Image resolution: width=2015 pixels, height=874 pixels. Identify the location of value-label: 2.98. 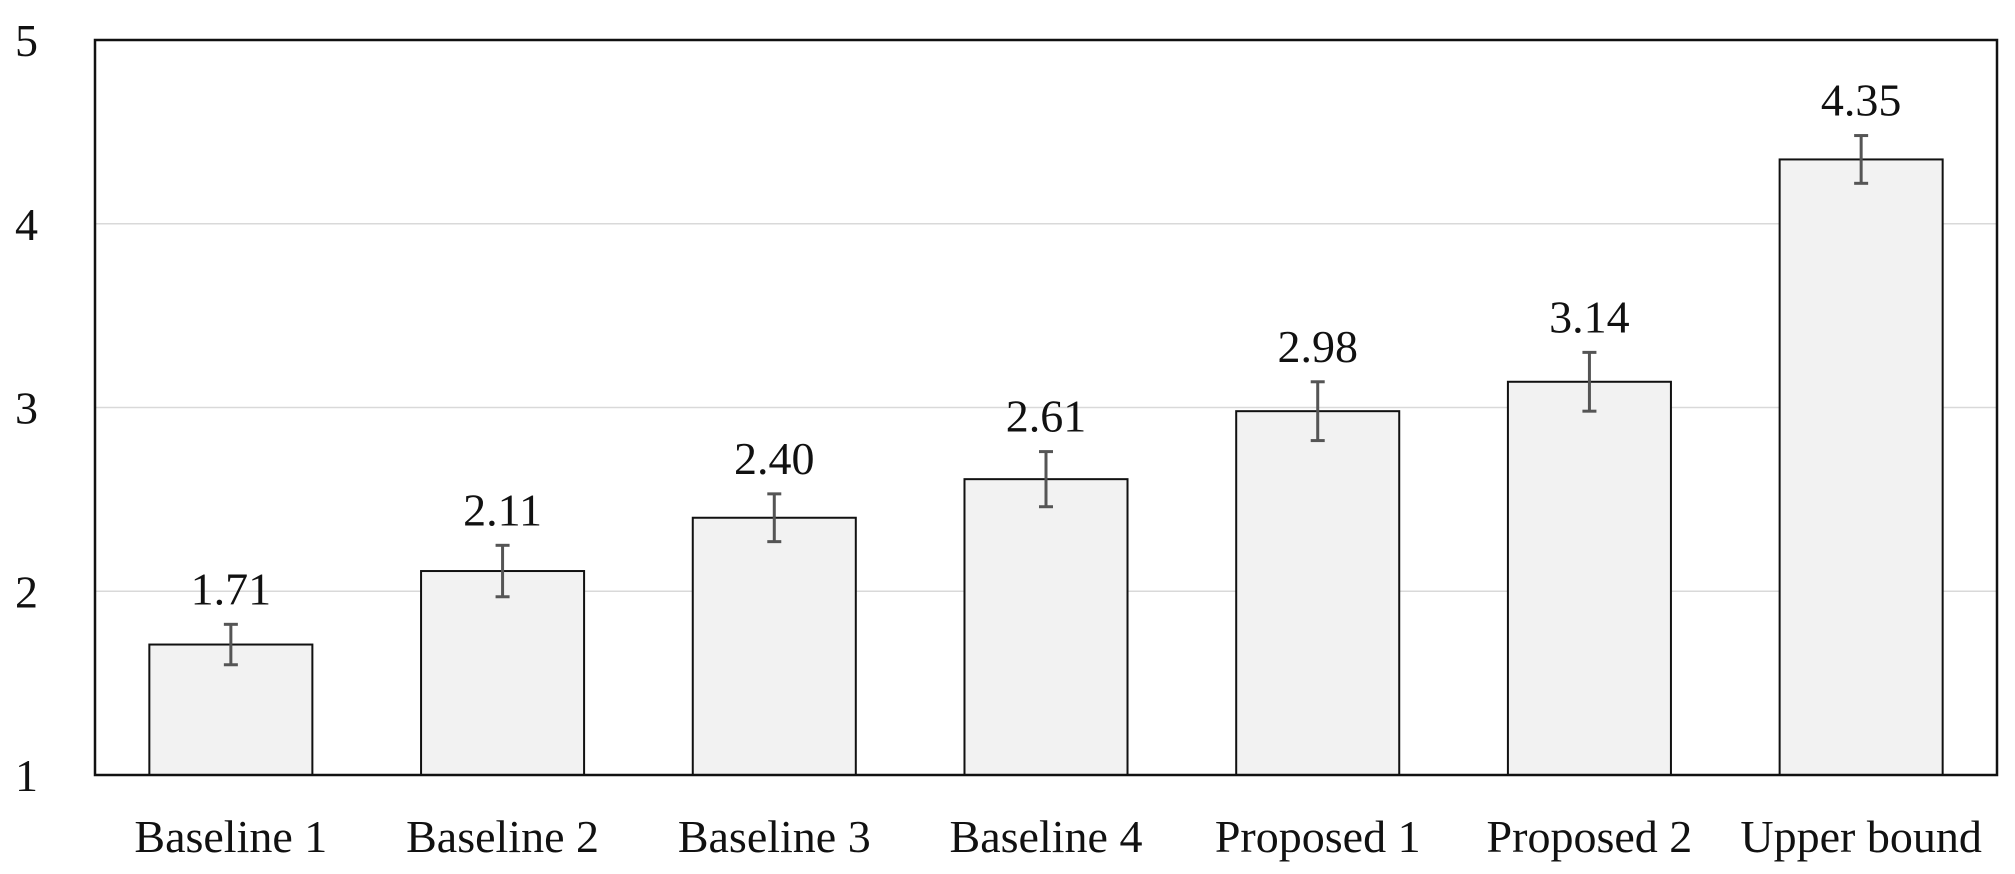
(1317, 346).